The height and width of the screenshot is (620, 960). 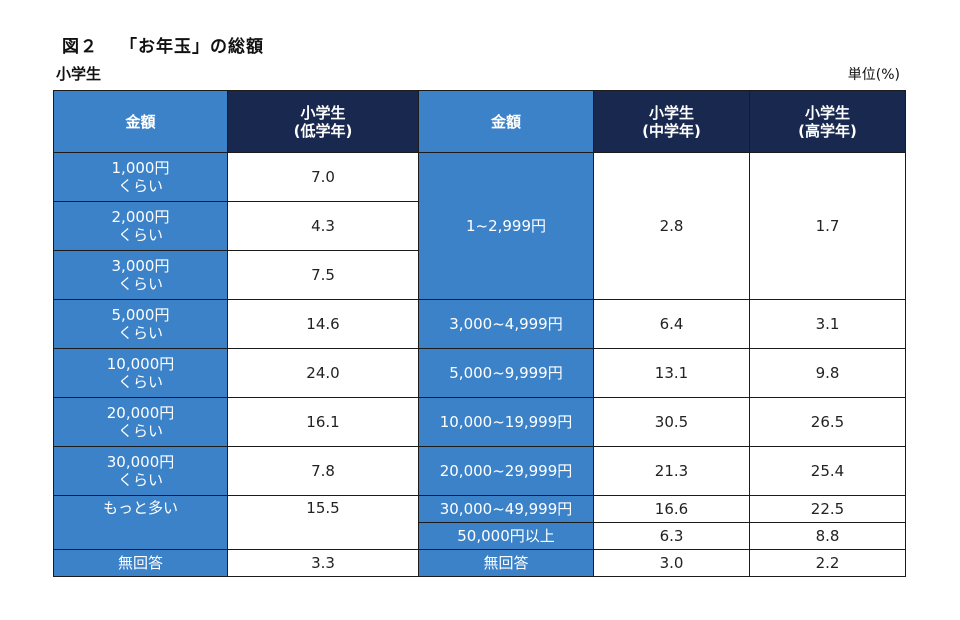 What do you see at coordinates (140, 324) in the screenshot?
I see `left-row-label: 5,000円 くらい` at bounding box center [140, 324].